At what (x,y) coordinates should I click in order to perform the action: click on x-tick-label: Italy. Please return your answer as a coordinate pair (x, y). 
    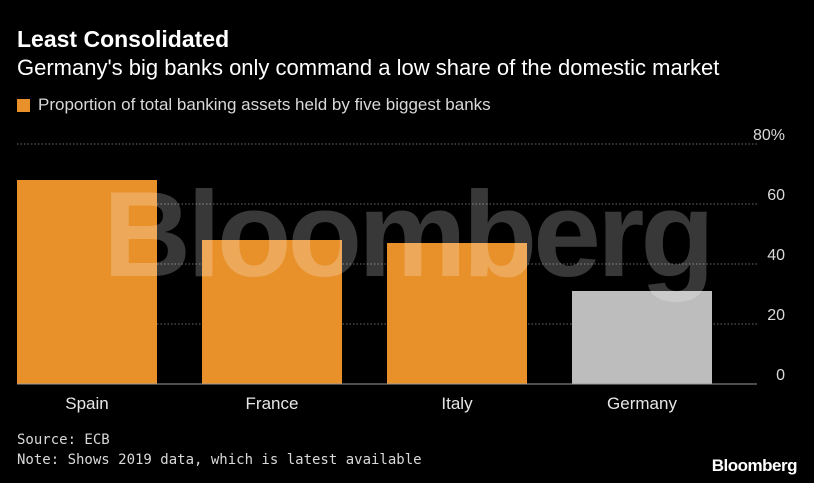
    Looking at the image, I should click on (457, 403).